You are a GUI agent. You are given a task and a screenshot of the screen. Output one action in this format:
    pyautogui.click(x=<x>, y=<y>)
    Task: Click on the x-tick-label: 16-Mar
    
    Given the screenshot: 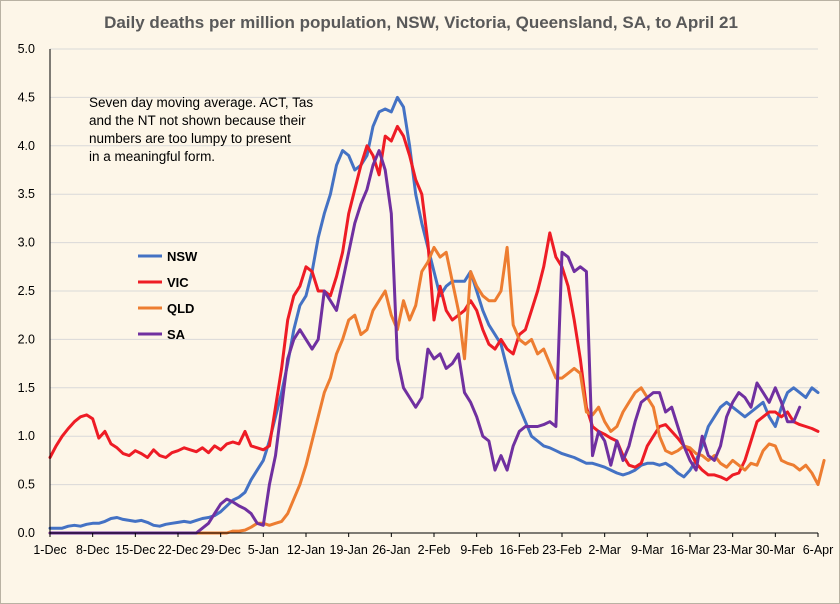 What is the action you would take?
    pyautogui.click(x=690, y=550)
    